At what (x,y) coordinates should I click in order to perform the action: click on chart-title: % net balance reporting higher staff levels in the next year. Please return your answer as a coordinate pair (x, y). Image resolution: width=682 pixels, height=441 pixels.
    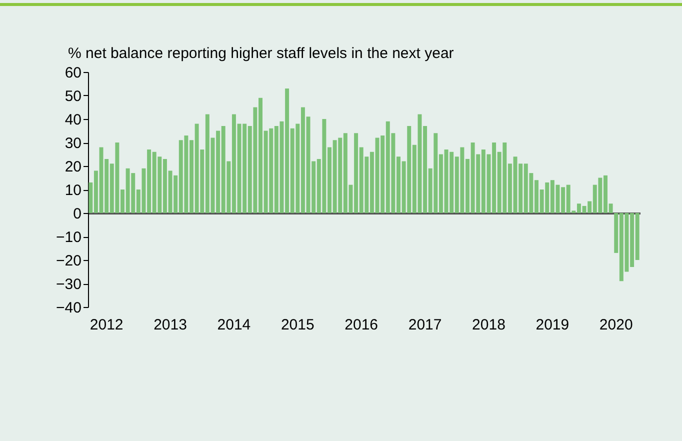
    Looking at the image, I should click on (261, 53).